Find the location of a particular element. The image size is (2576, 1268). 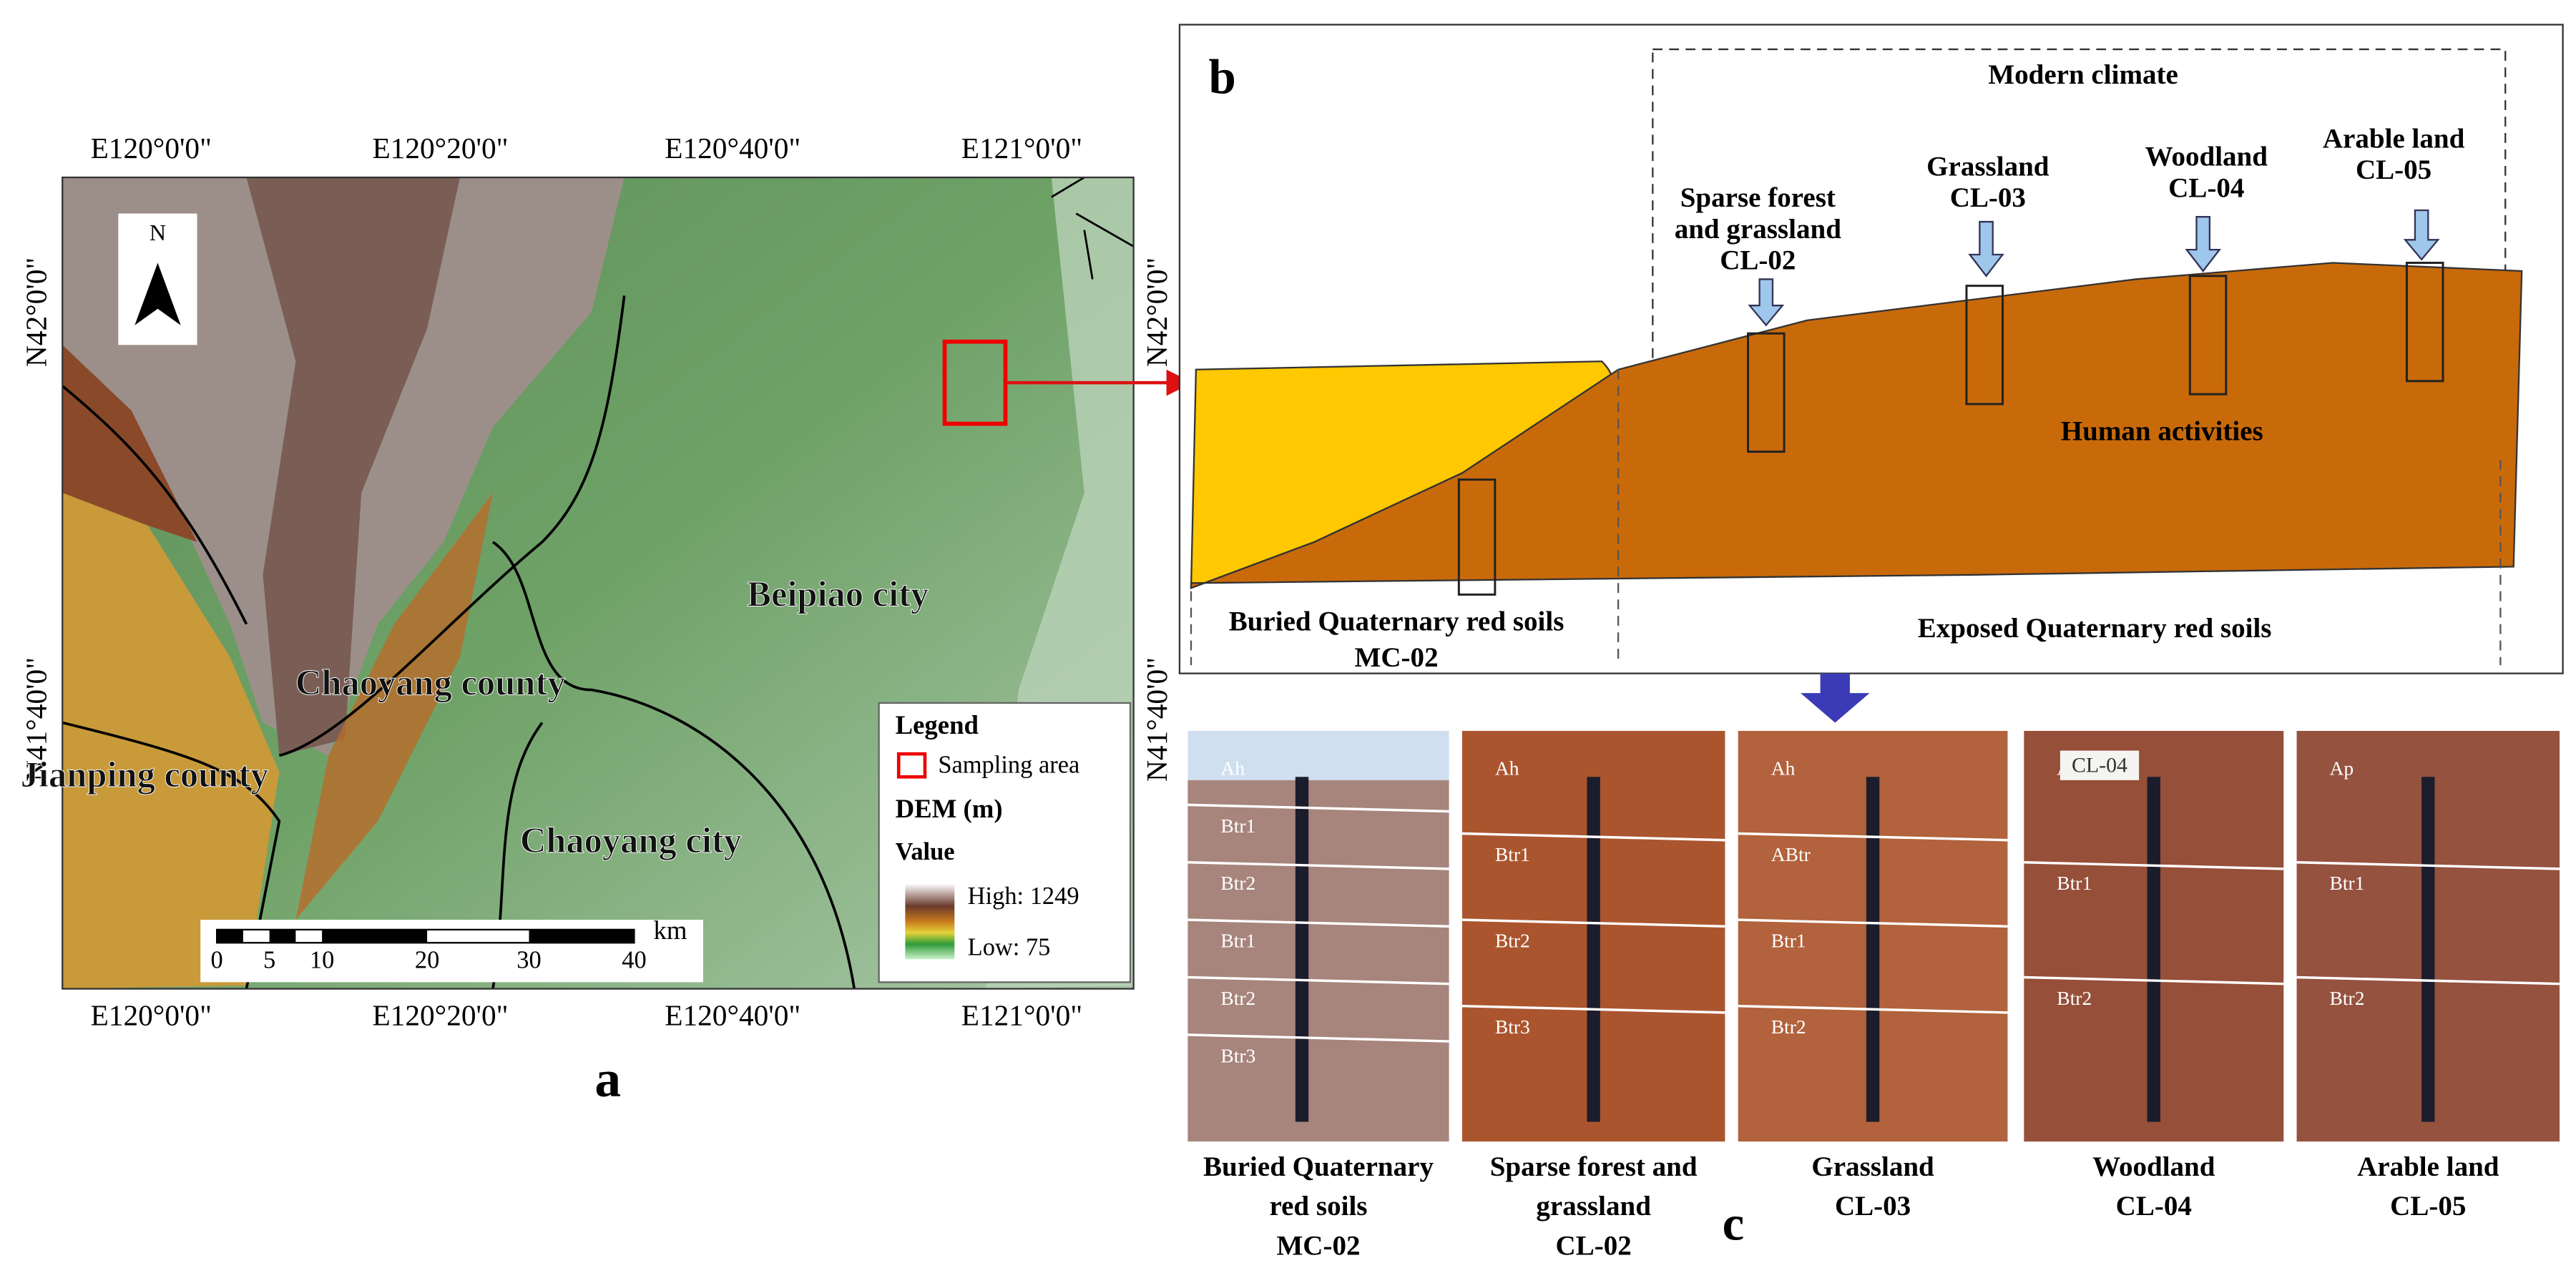

photo: AhBtr1Btr2CL-04 is located at coordinates (2154, 936).